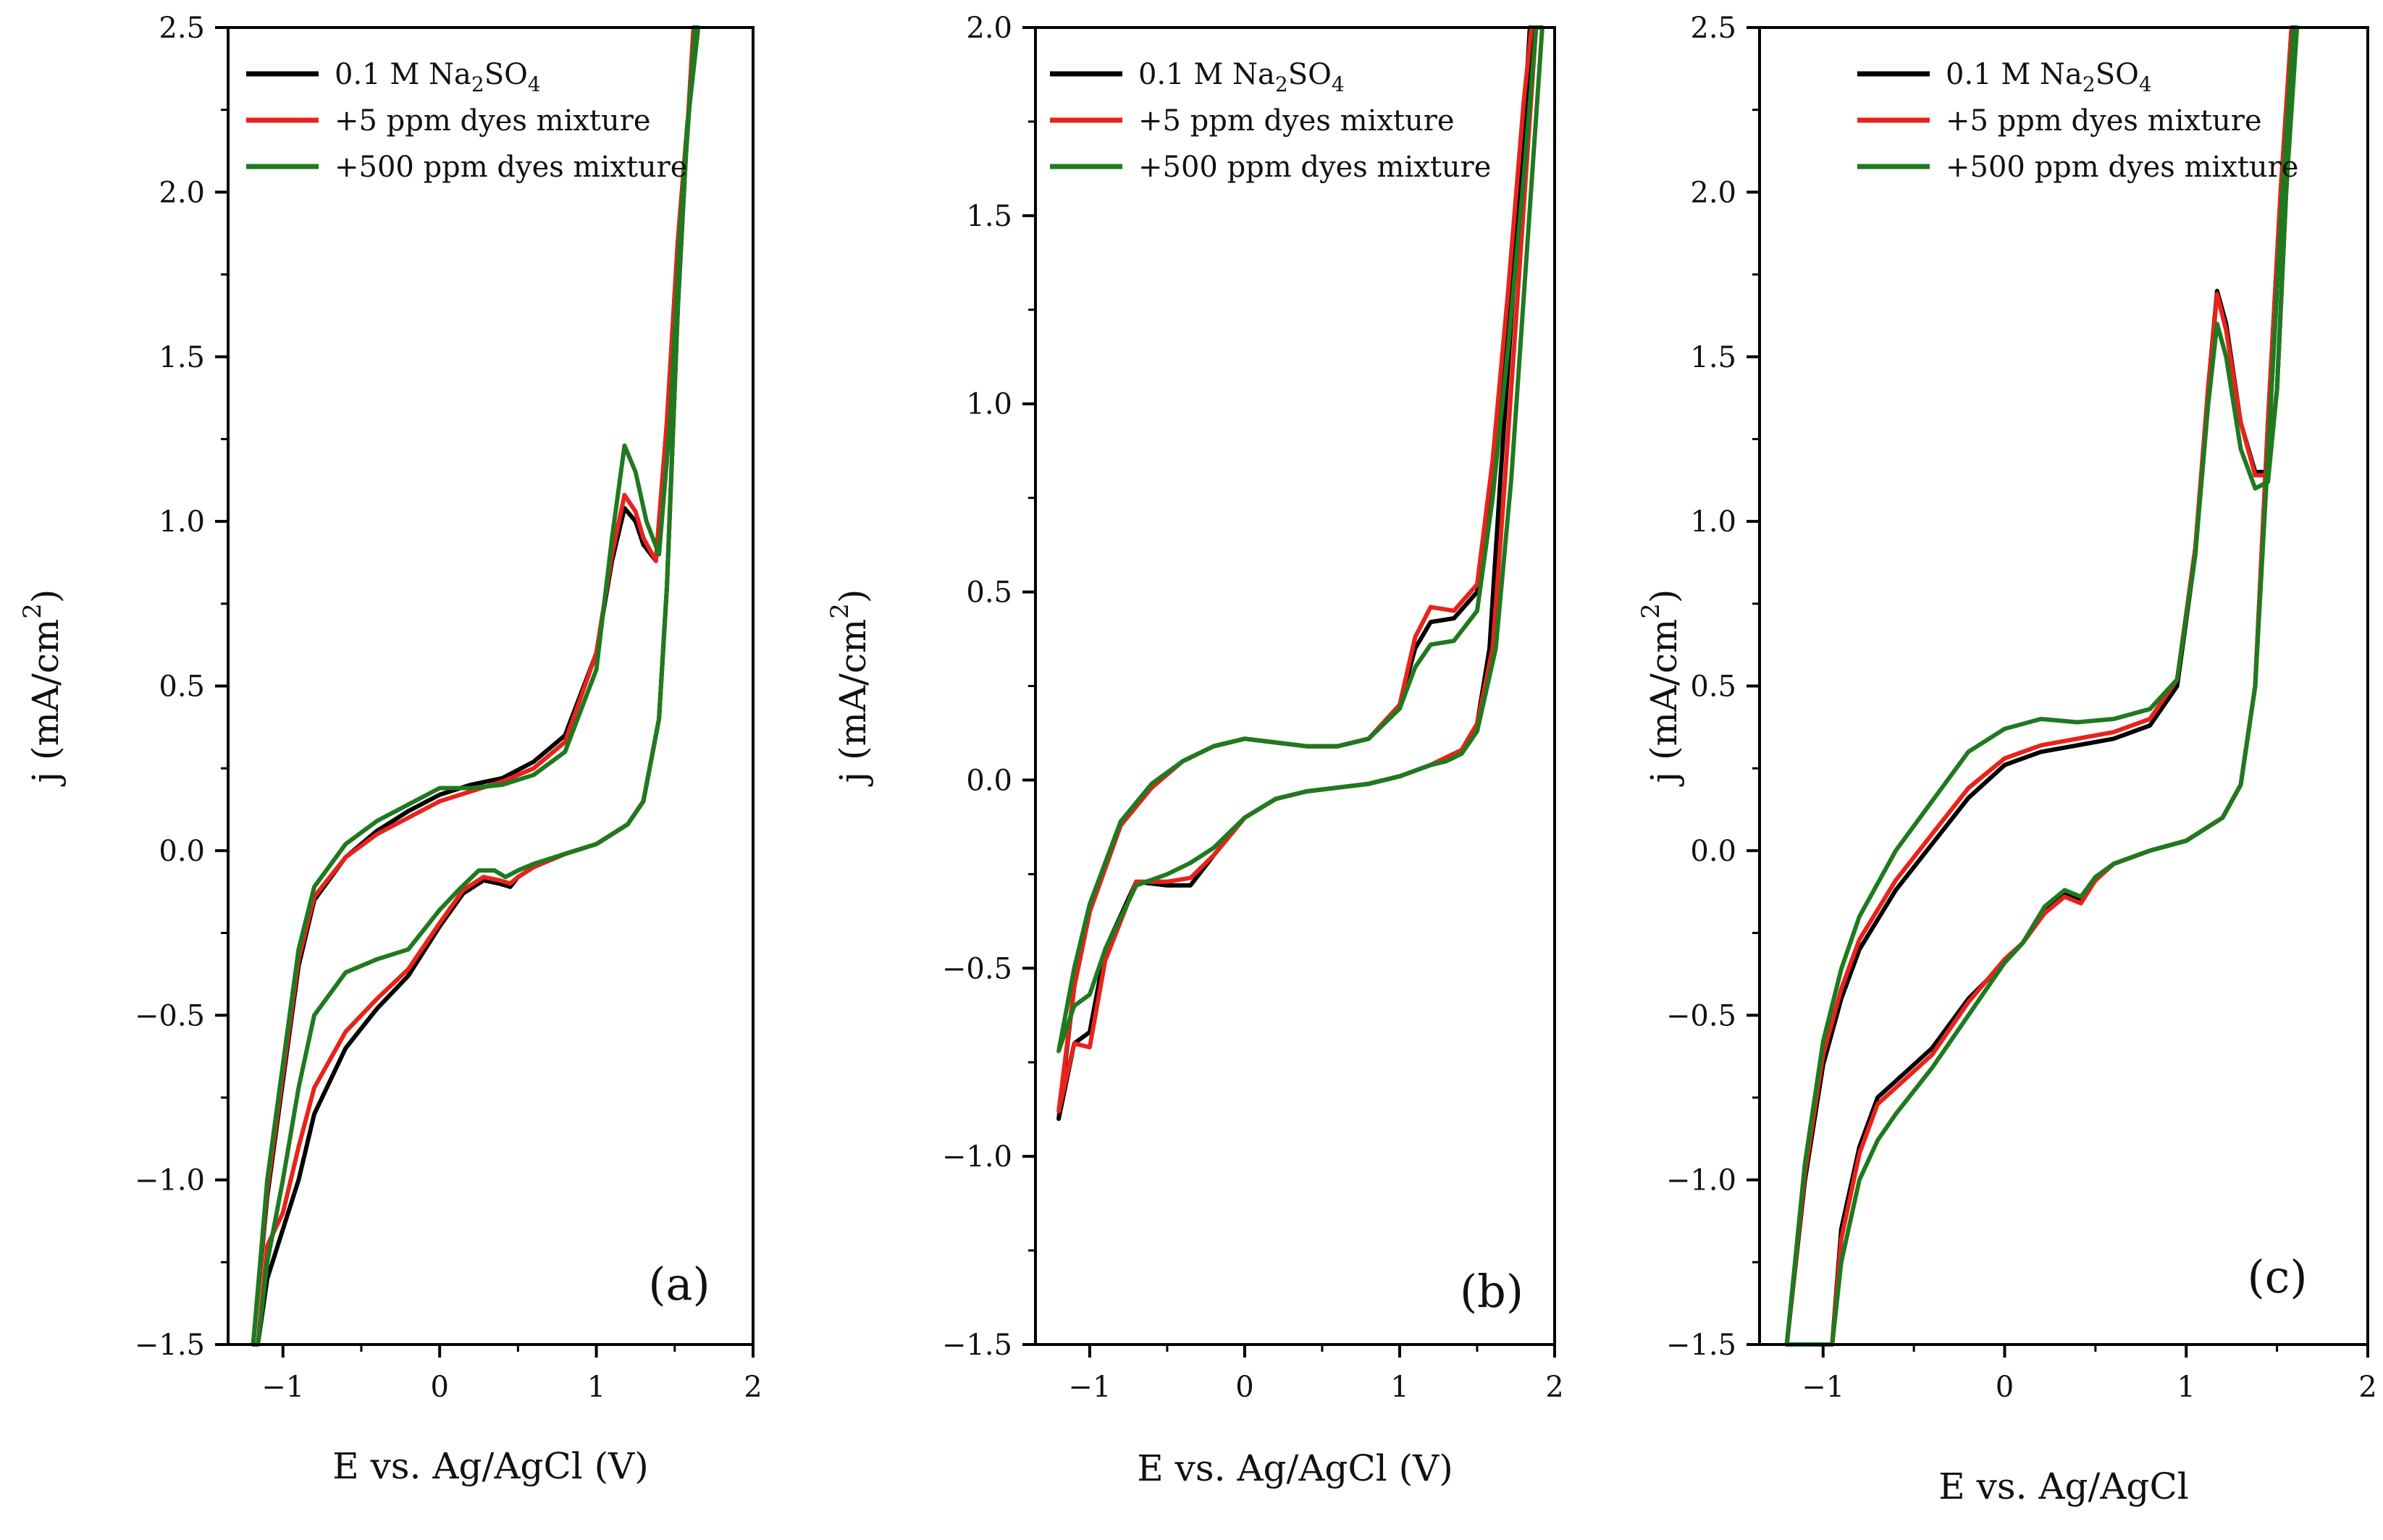 Image resolution: width=2383 pixels, height=1540 pixels. What do you see at coordinates (679, 1284) in the screenshot?
I see `panel-label: (a)` at bounding box center [679, 1284].